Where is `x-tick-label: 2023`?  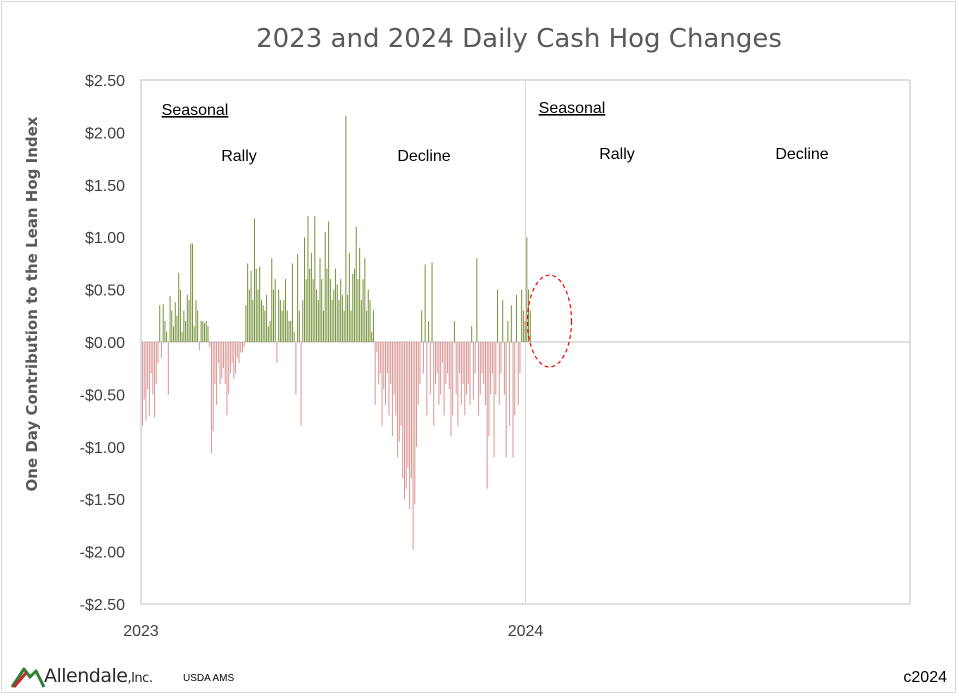
x-tick-label: 2023 is located at coordinates (141, 631).